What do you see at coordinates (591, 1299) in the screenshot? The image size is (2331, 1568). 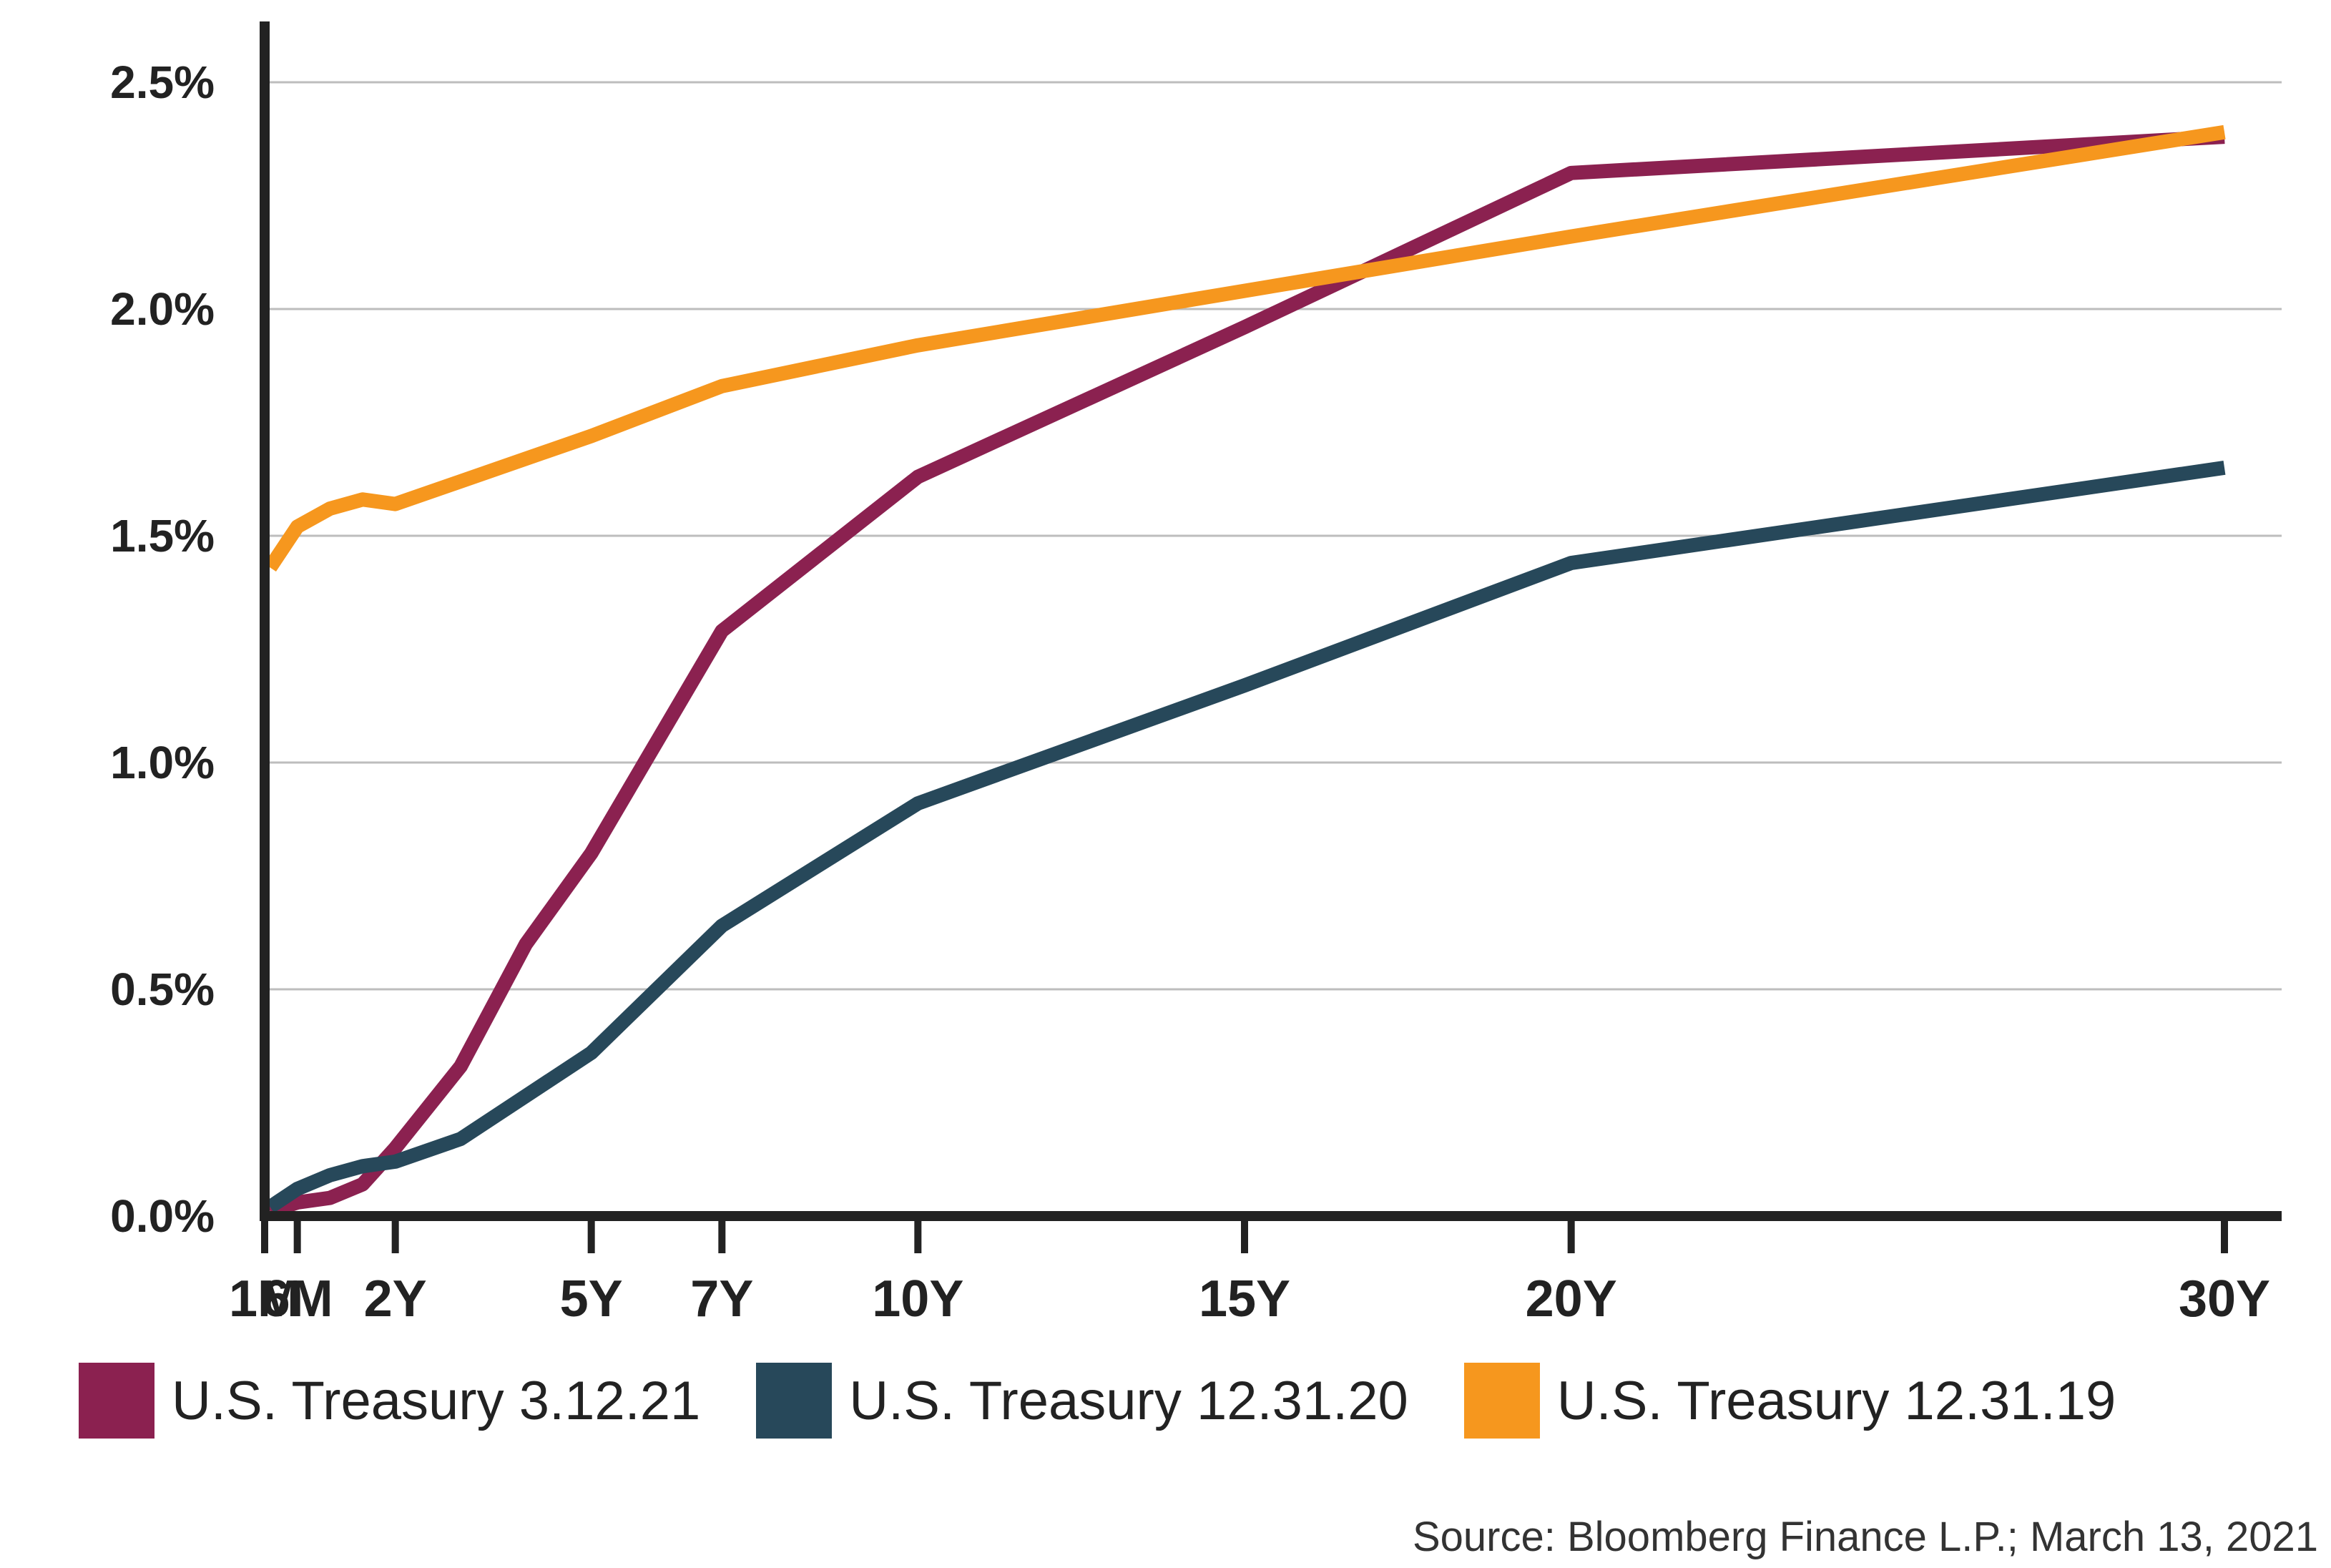 I see `x-tick-label: 5Y` at bounding box center [591, 1299].